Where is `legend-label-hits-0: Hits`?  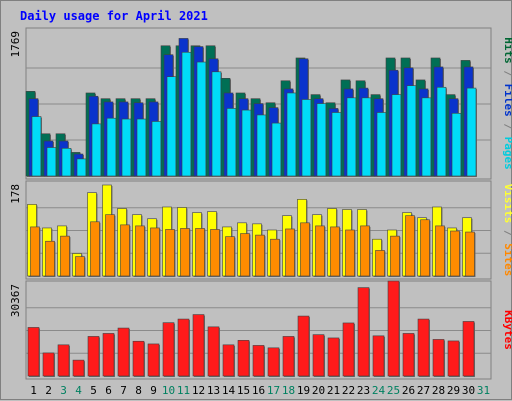 legend-label-hits-0: Hits is located at coordinates (507, 50).